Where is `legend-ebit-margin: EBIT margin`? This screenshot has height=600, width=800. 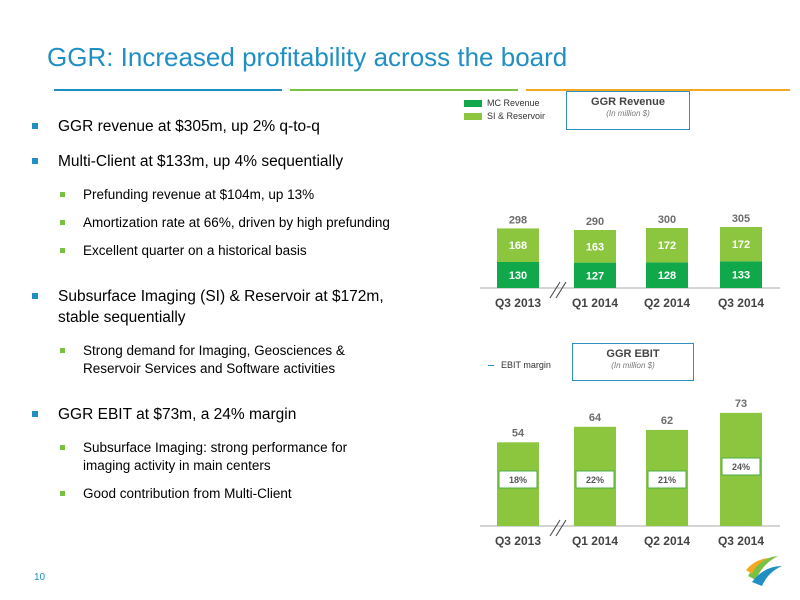 legend-ebit-margin: EBIT margin is located at coordinates (519, 365).